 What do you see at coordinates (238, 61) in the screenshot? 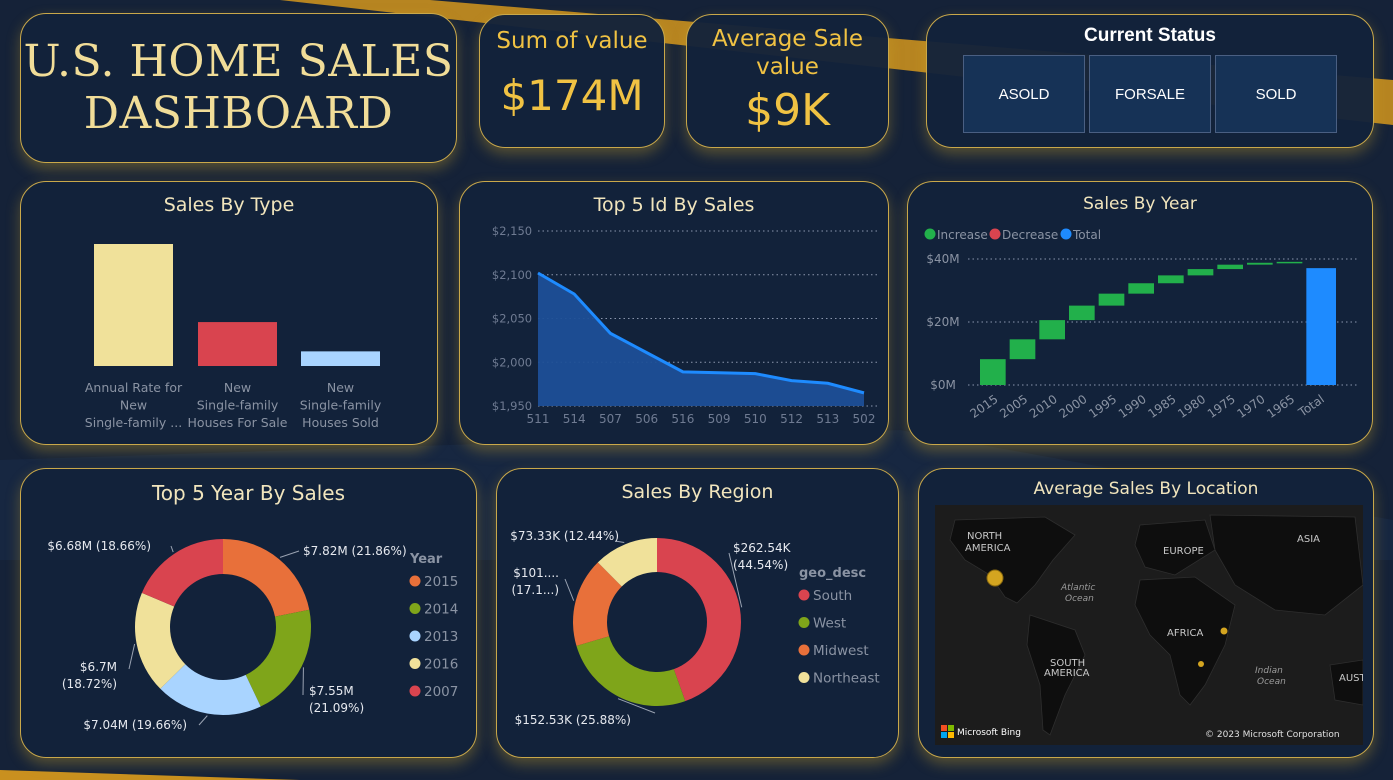
I see `dashboard-title-line1: U.S. HOME SALES` at bounding box center [238, 61].